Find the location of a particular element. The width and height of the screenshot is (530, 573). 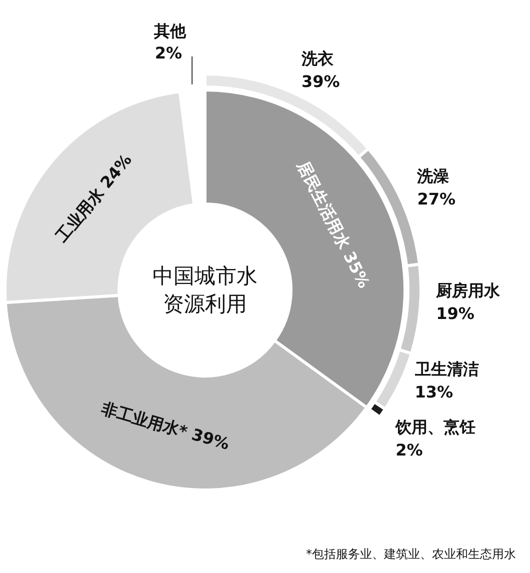

data-label: 13% is located at coordinates (434, 392).